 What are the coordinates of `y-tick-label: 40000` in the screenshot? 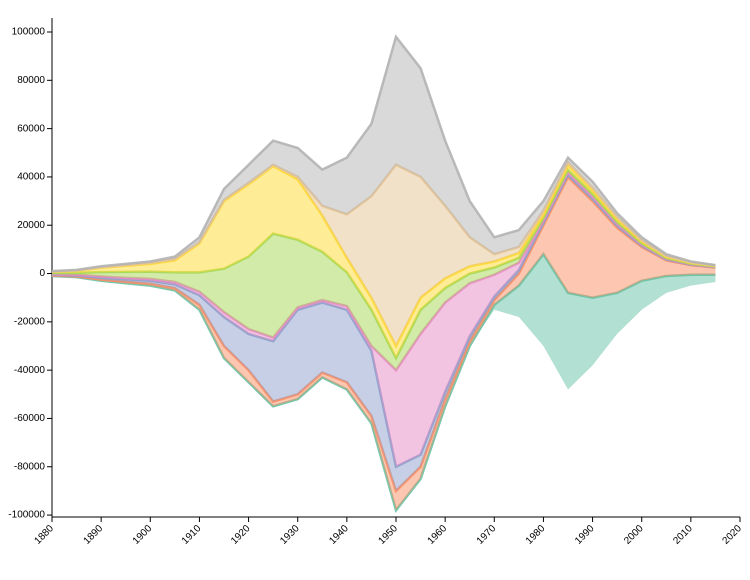 It's located at (31, 177).